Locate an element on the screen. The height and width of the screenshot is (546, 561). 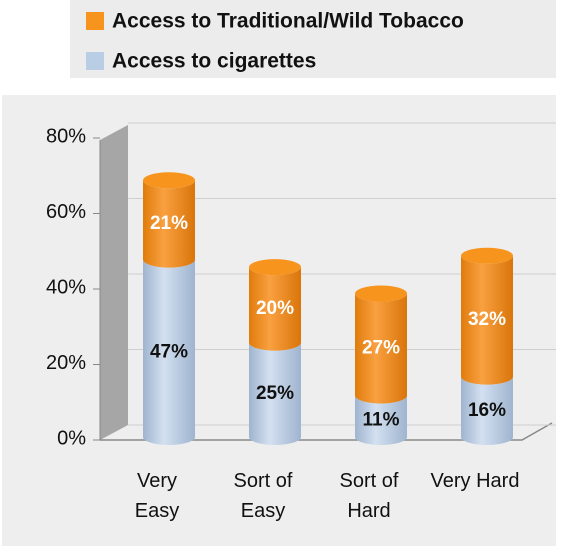
x-tick-label: Sort of Easy is located at coordinates (263, 496).